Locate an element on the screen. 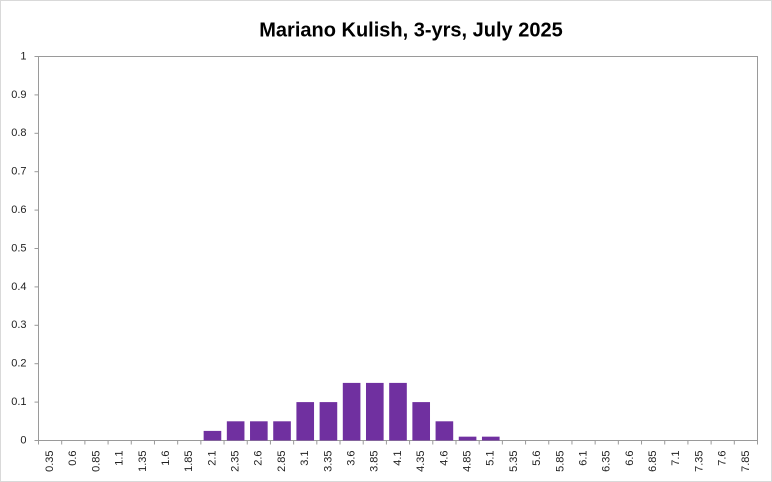 Image resolution: width=772 pixels, height=482 pixels. x-tick-label: 2.85 is located at coordinates (282, 461).